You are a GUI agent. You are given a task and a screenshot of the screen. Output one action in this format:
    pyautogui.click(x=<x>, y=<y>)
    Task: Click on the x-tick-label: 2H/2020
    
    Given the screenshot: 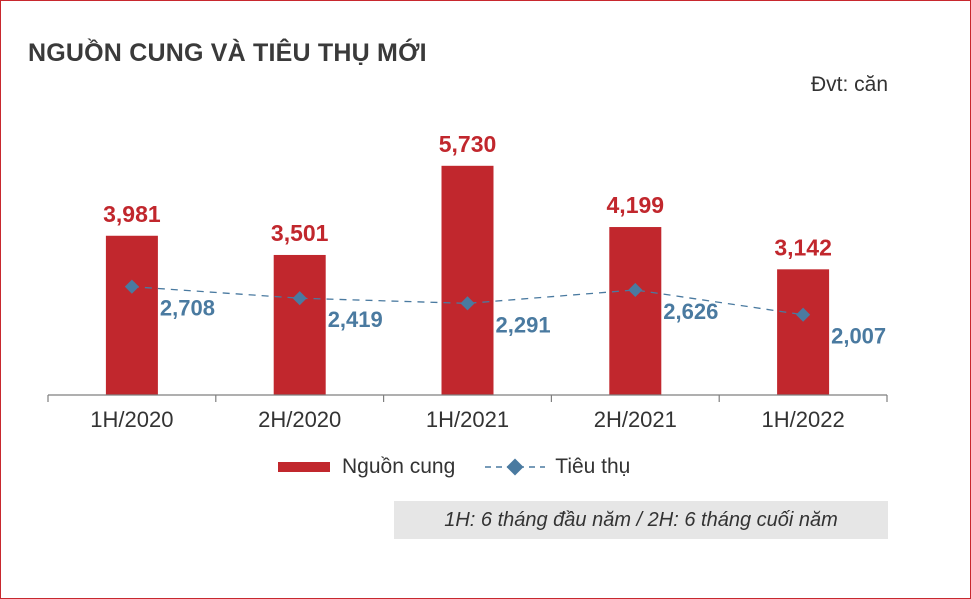 What is the action you would take?
    pyautogui.click(x=299, y=419)
    